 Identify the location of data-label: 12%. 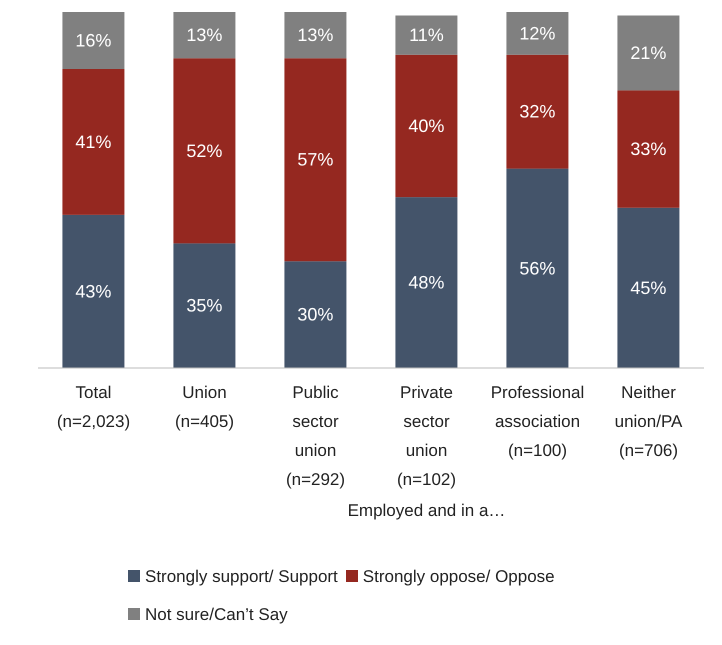
(537, 33).